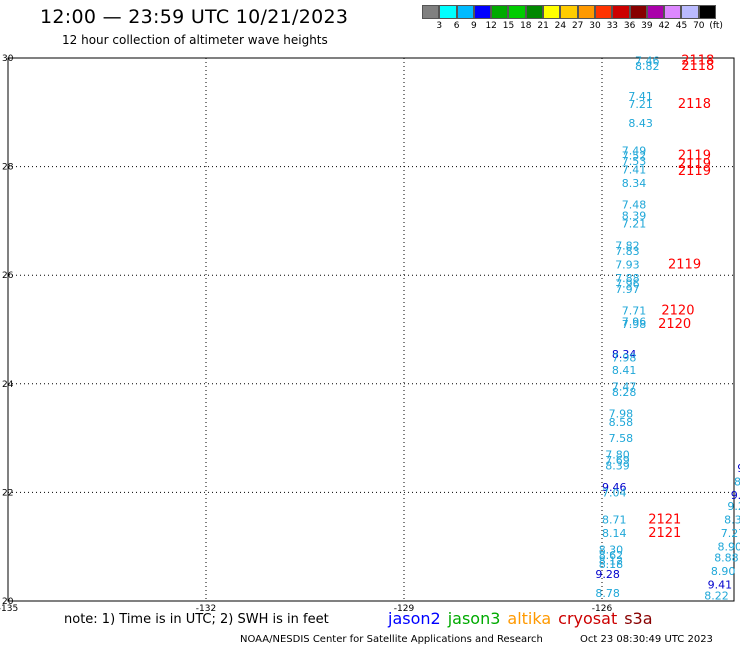  What do you see at coordinates (611, 560) in the screenshot?
I see `wave-height-label: 8.12` at bounding box center [611, 560].